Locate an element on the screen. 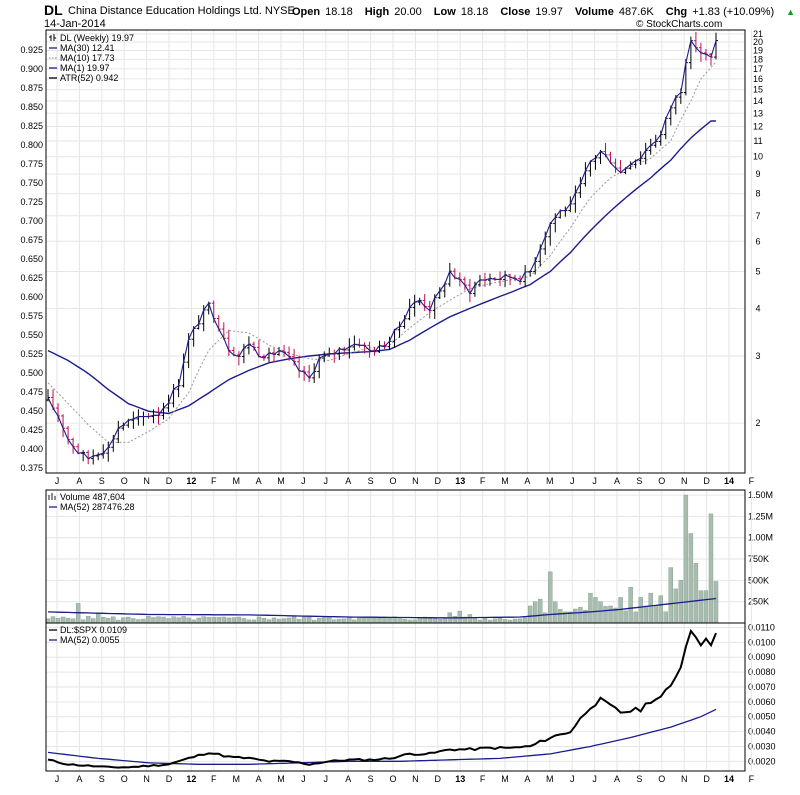 This screenshot has height=795, width=800. price-left-tick-label: 0.900 is located at coordinates (31, 69).